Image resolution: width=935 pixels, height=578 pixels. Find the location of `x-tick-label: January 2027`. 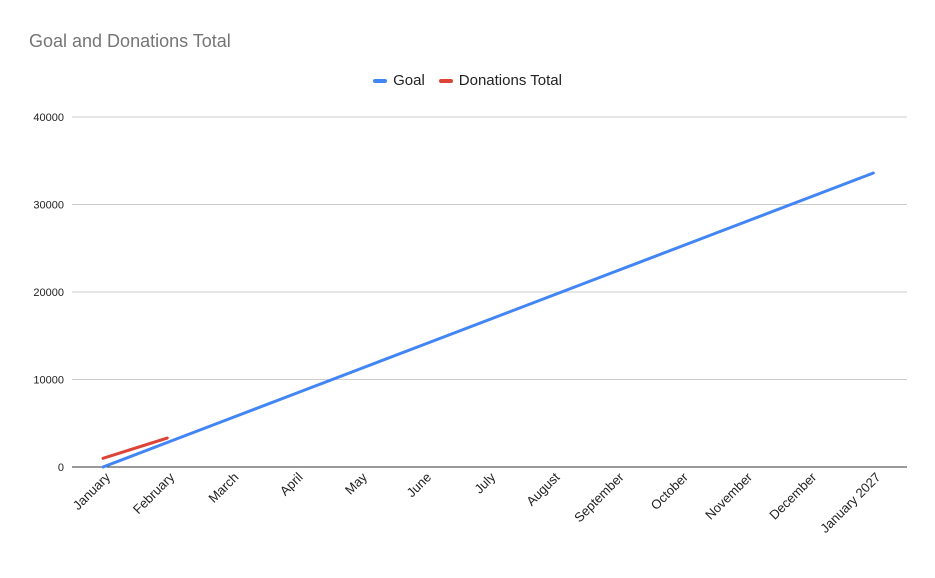

x-tick-label: January 2027 is located at coordinates (850, 503).